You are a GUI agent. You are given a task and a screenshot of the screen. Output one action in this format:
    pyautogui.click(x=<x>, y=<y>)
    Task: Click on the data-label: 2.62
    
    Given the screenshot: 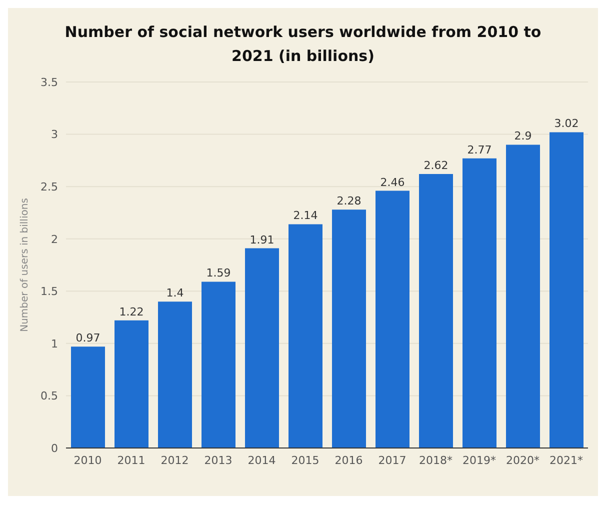 What is the action you would take?
    pyautogui.click(x=436, y=165)
    